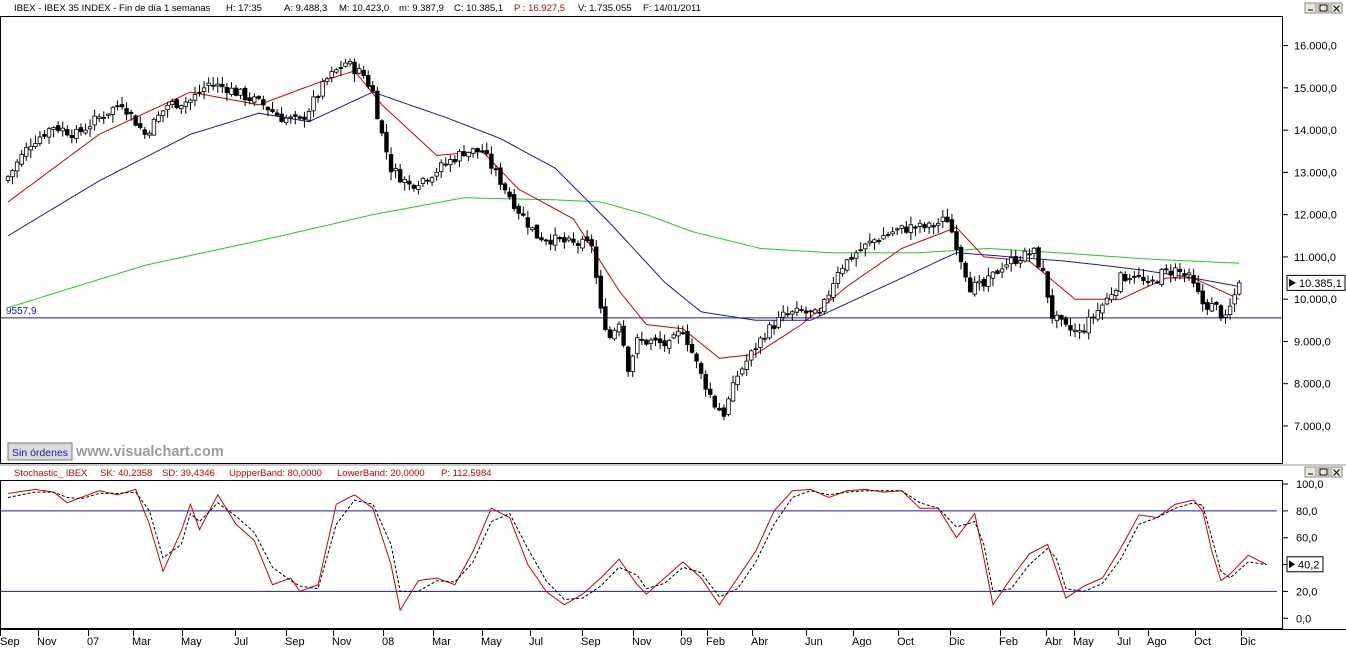 The height and width of the screenshot is (652, 1346). What do you see at coordinates (1323, 8) in the screenshot?
I see `maximize-button` at bounding box center [1323, 8].